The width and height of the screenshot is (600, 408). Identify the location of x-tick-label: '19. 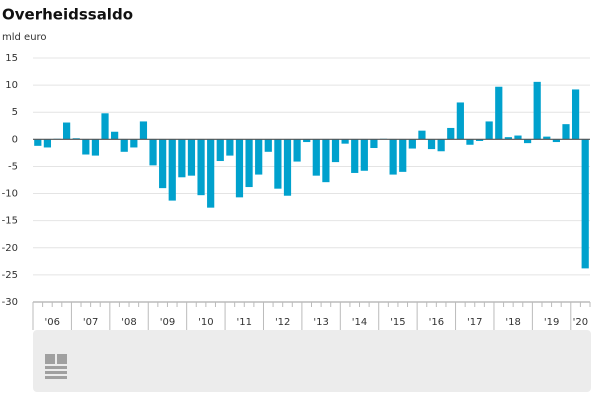
(551, 322).